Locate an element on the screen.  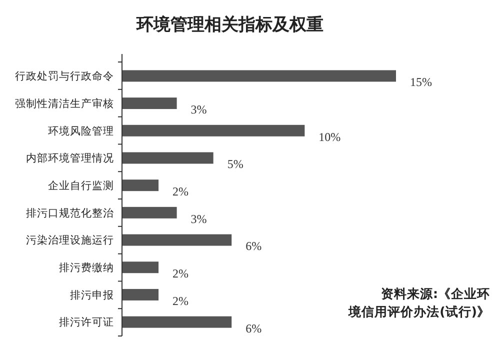
data-label: 15% is located at coordinates (421, 82).